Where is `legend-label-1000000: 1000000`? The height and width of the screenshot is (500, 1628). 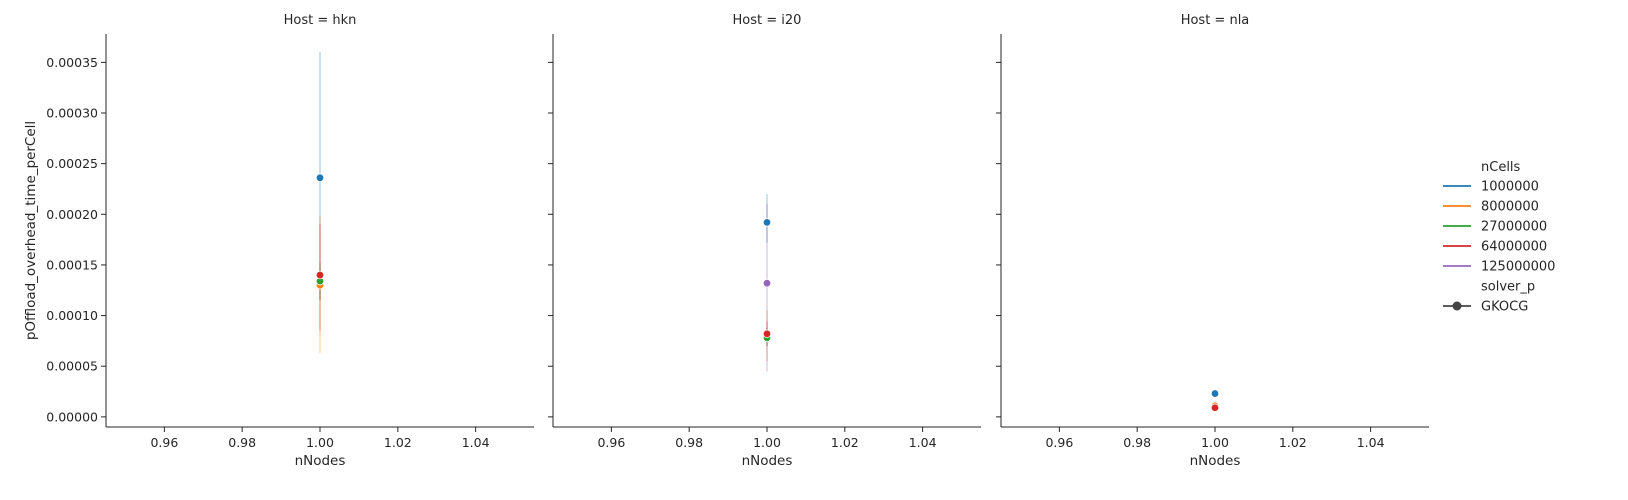
legend-label-1000000: 1000000 is located at coordinates (1510, 187).